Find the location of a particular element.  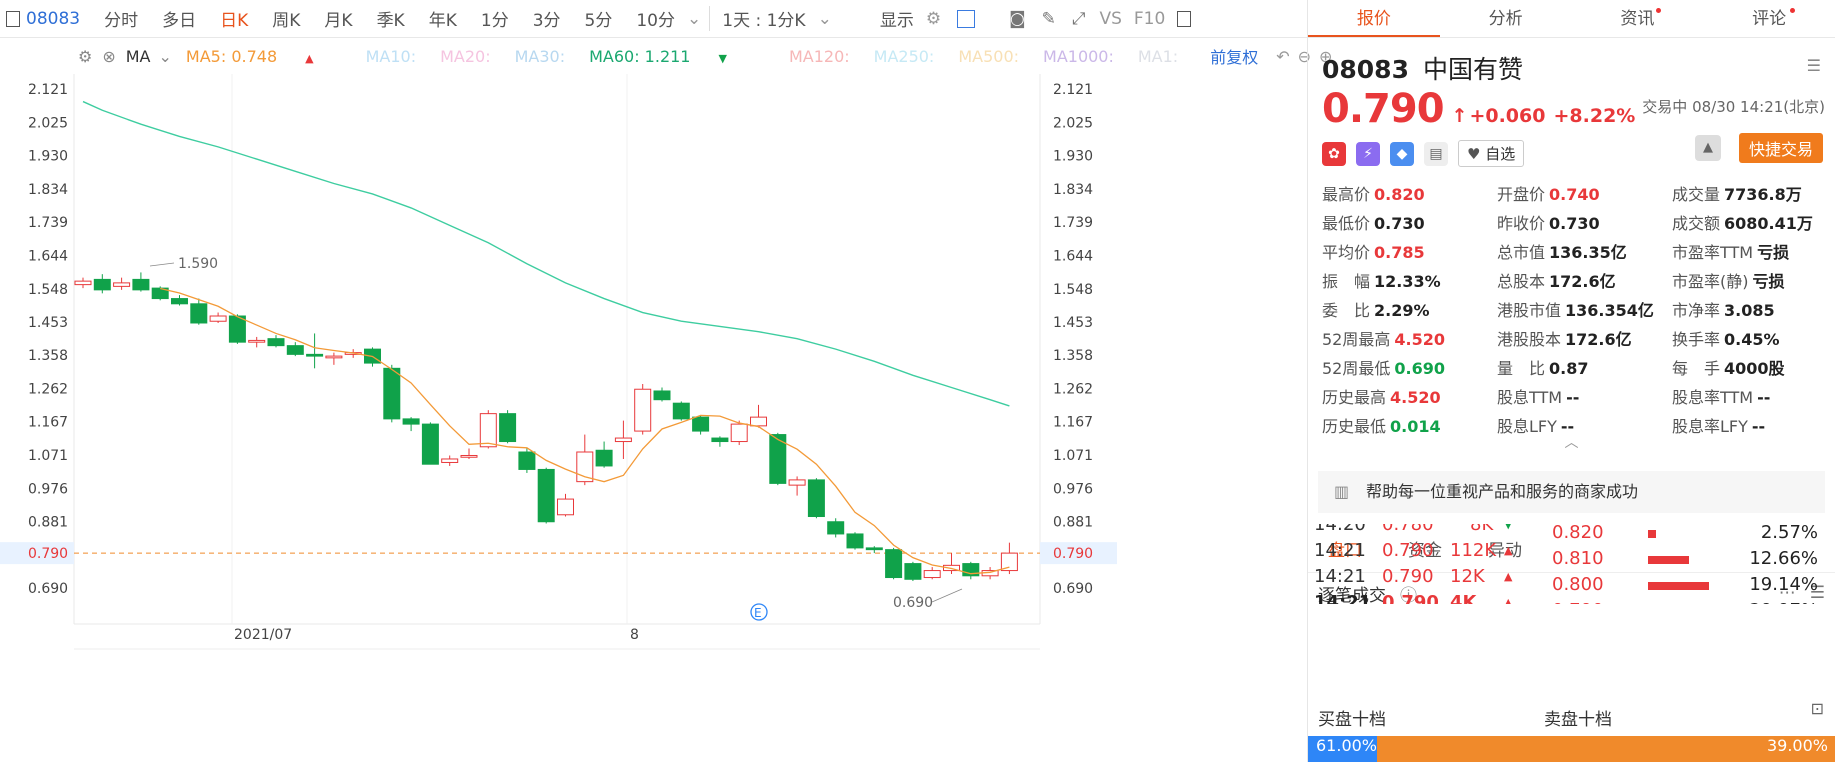

tick-time: 14:21 is located at coordinates (1340, 550).